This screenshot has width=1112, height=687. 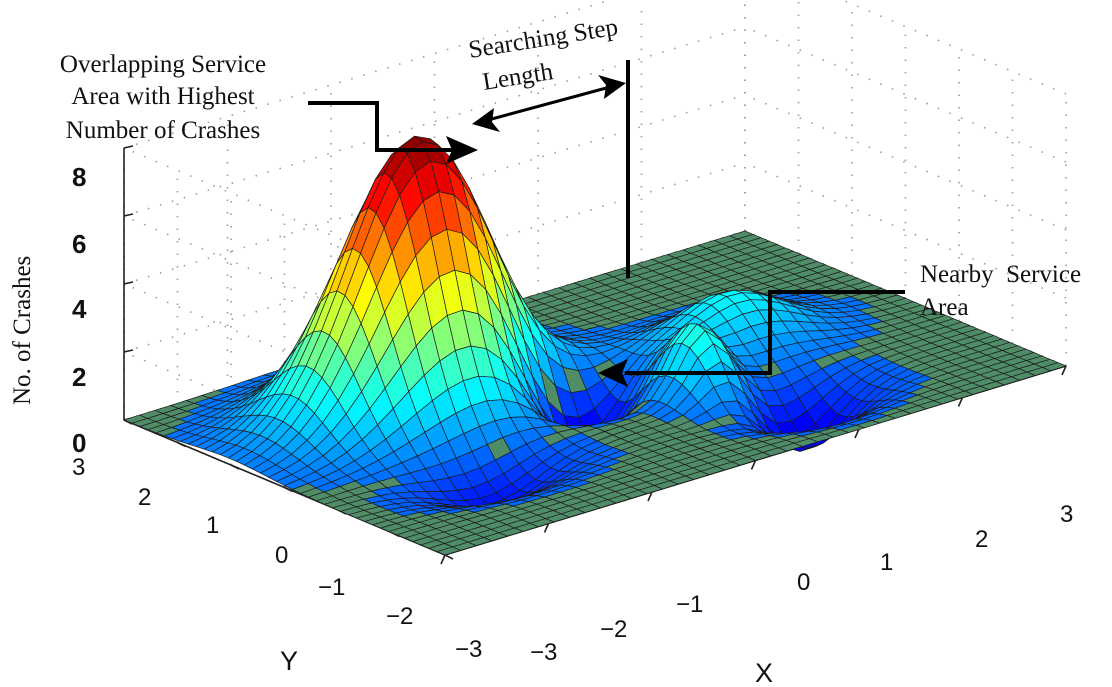 I want to click on x-tick-label: 2, so click(x=981, y=539).